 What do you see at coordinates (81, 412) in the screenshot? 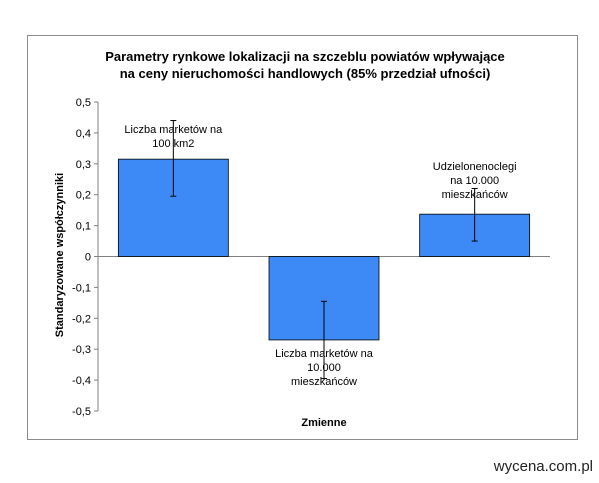
I see `y-tick-label: -0,5` at bounding box center [81, 412].